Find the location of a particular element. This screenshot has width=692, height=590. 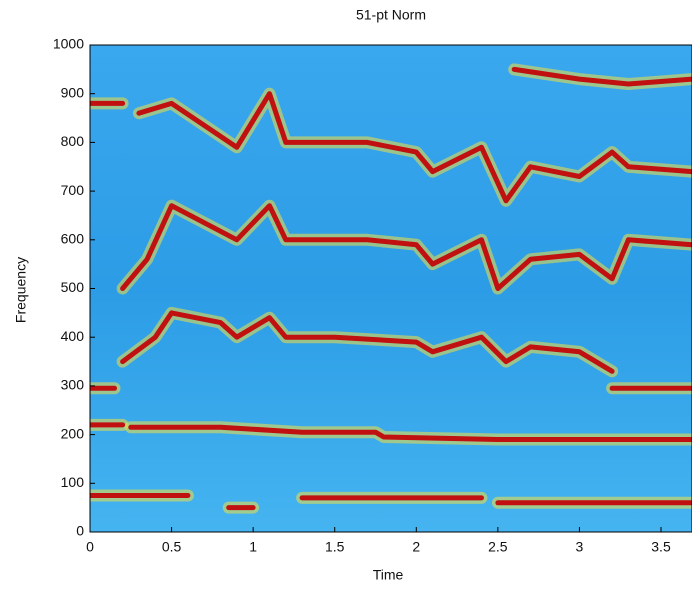

y-tick-label: 400 is located at coordinates (73, 336).